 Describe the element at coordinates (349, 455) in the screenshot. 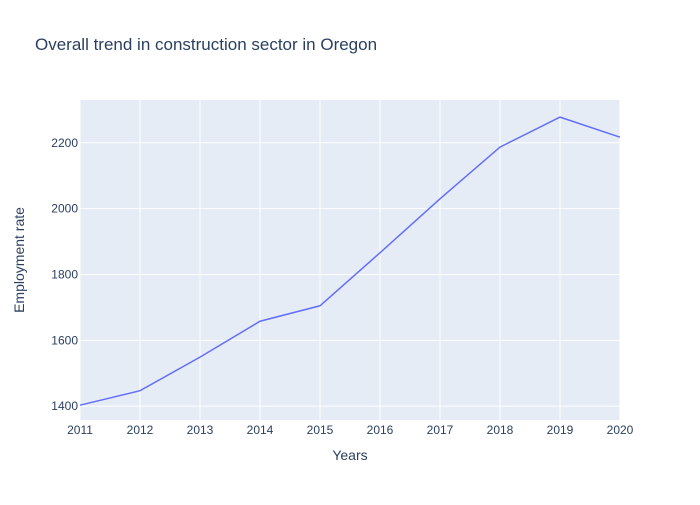

I see `x-axis-title: Years` at that location.